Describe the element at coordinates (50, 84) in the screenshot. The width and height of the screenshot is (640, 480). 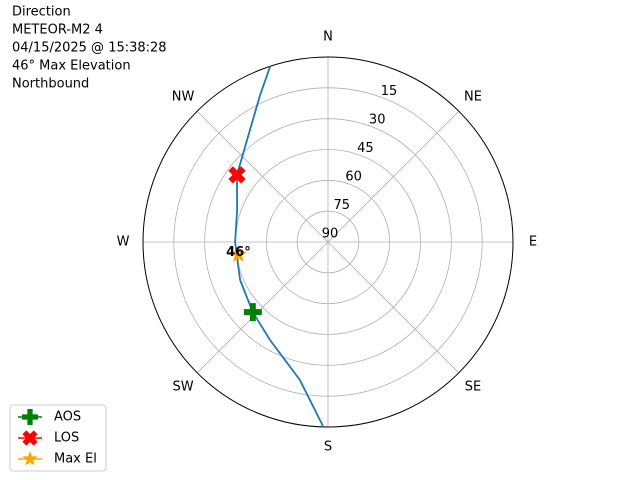
I see `title-line: Northbound` at that location.